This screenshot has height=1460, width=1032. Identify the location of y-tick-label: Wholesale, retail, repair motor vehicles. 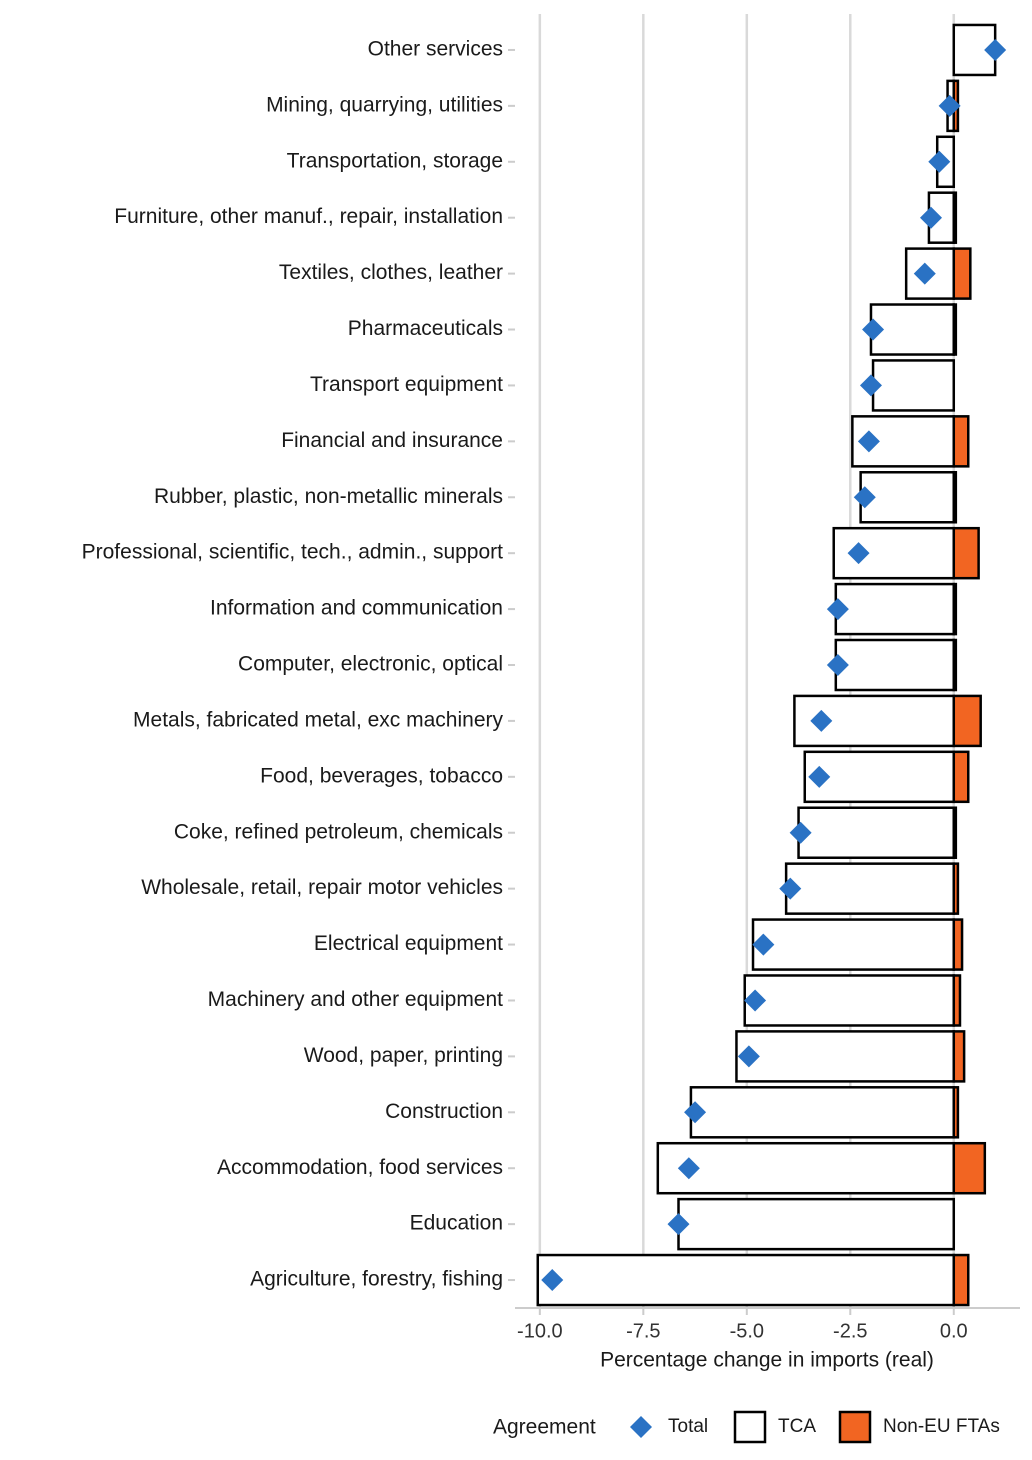
(322, 887).